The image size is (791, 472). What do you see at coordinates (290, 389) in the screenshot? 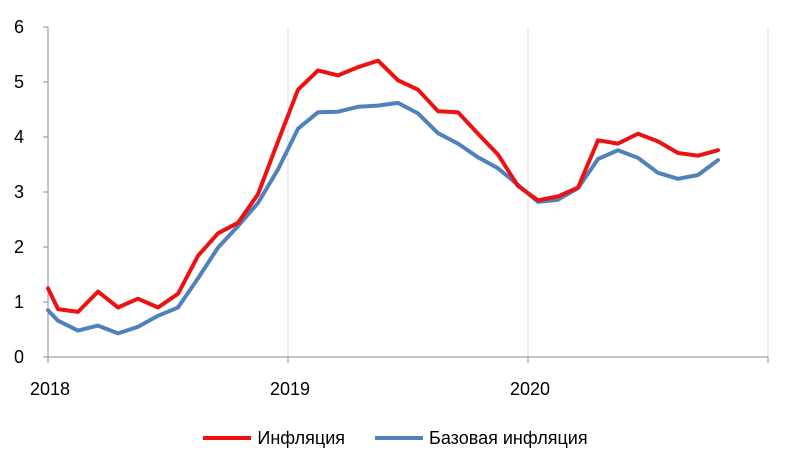
I see `x-tick-label-1: 2019` at bounding box center [290, 389].